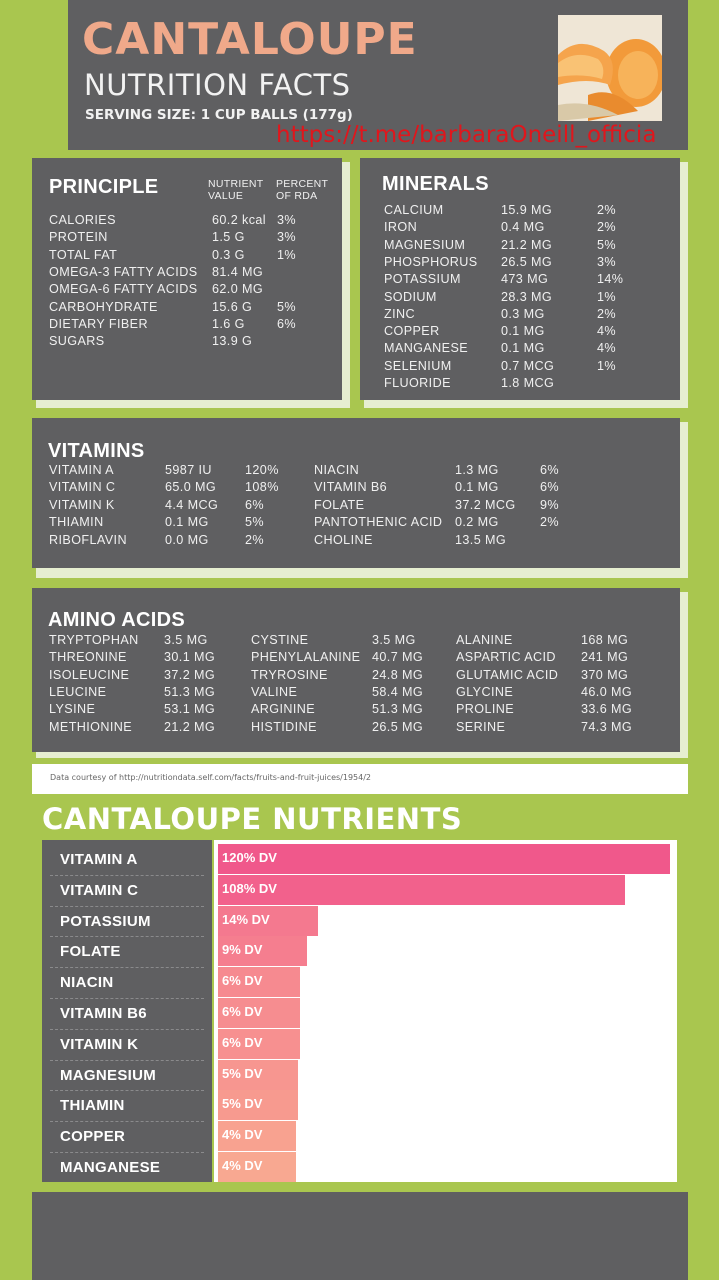  I want to click on principle-nutrient-rda: 3%, so click(287, 220).